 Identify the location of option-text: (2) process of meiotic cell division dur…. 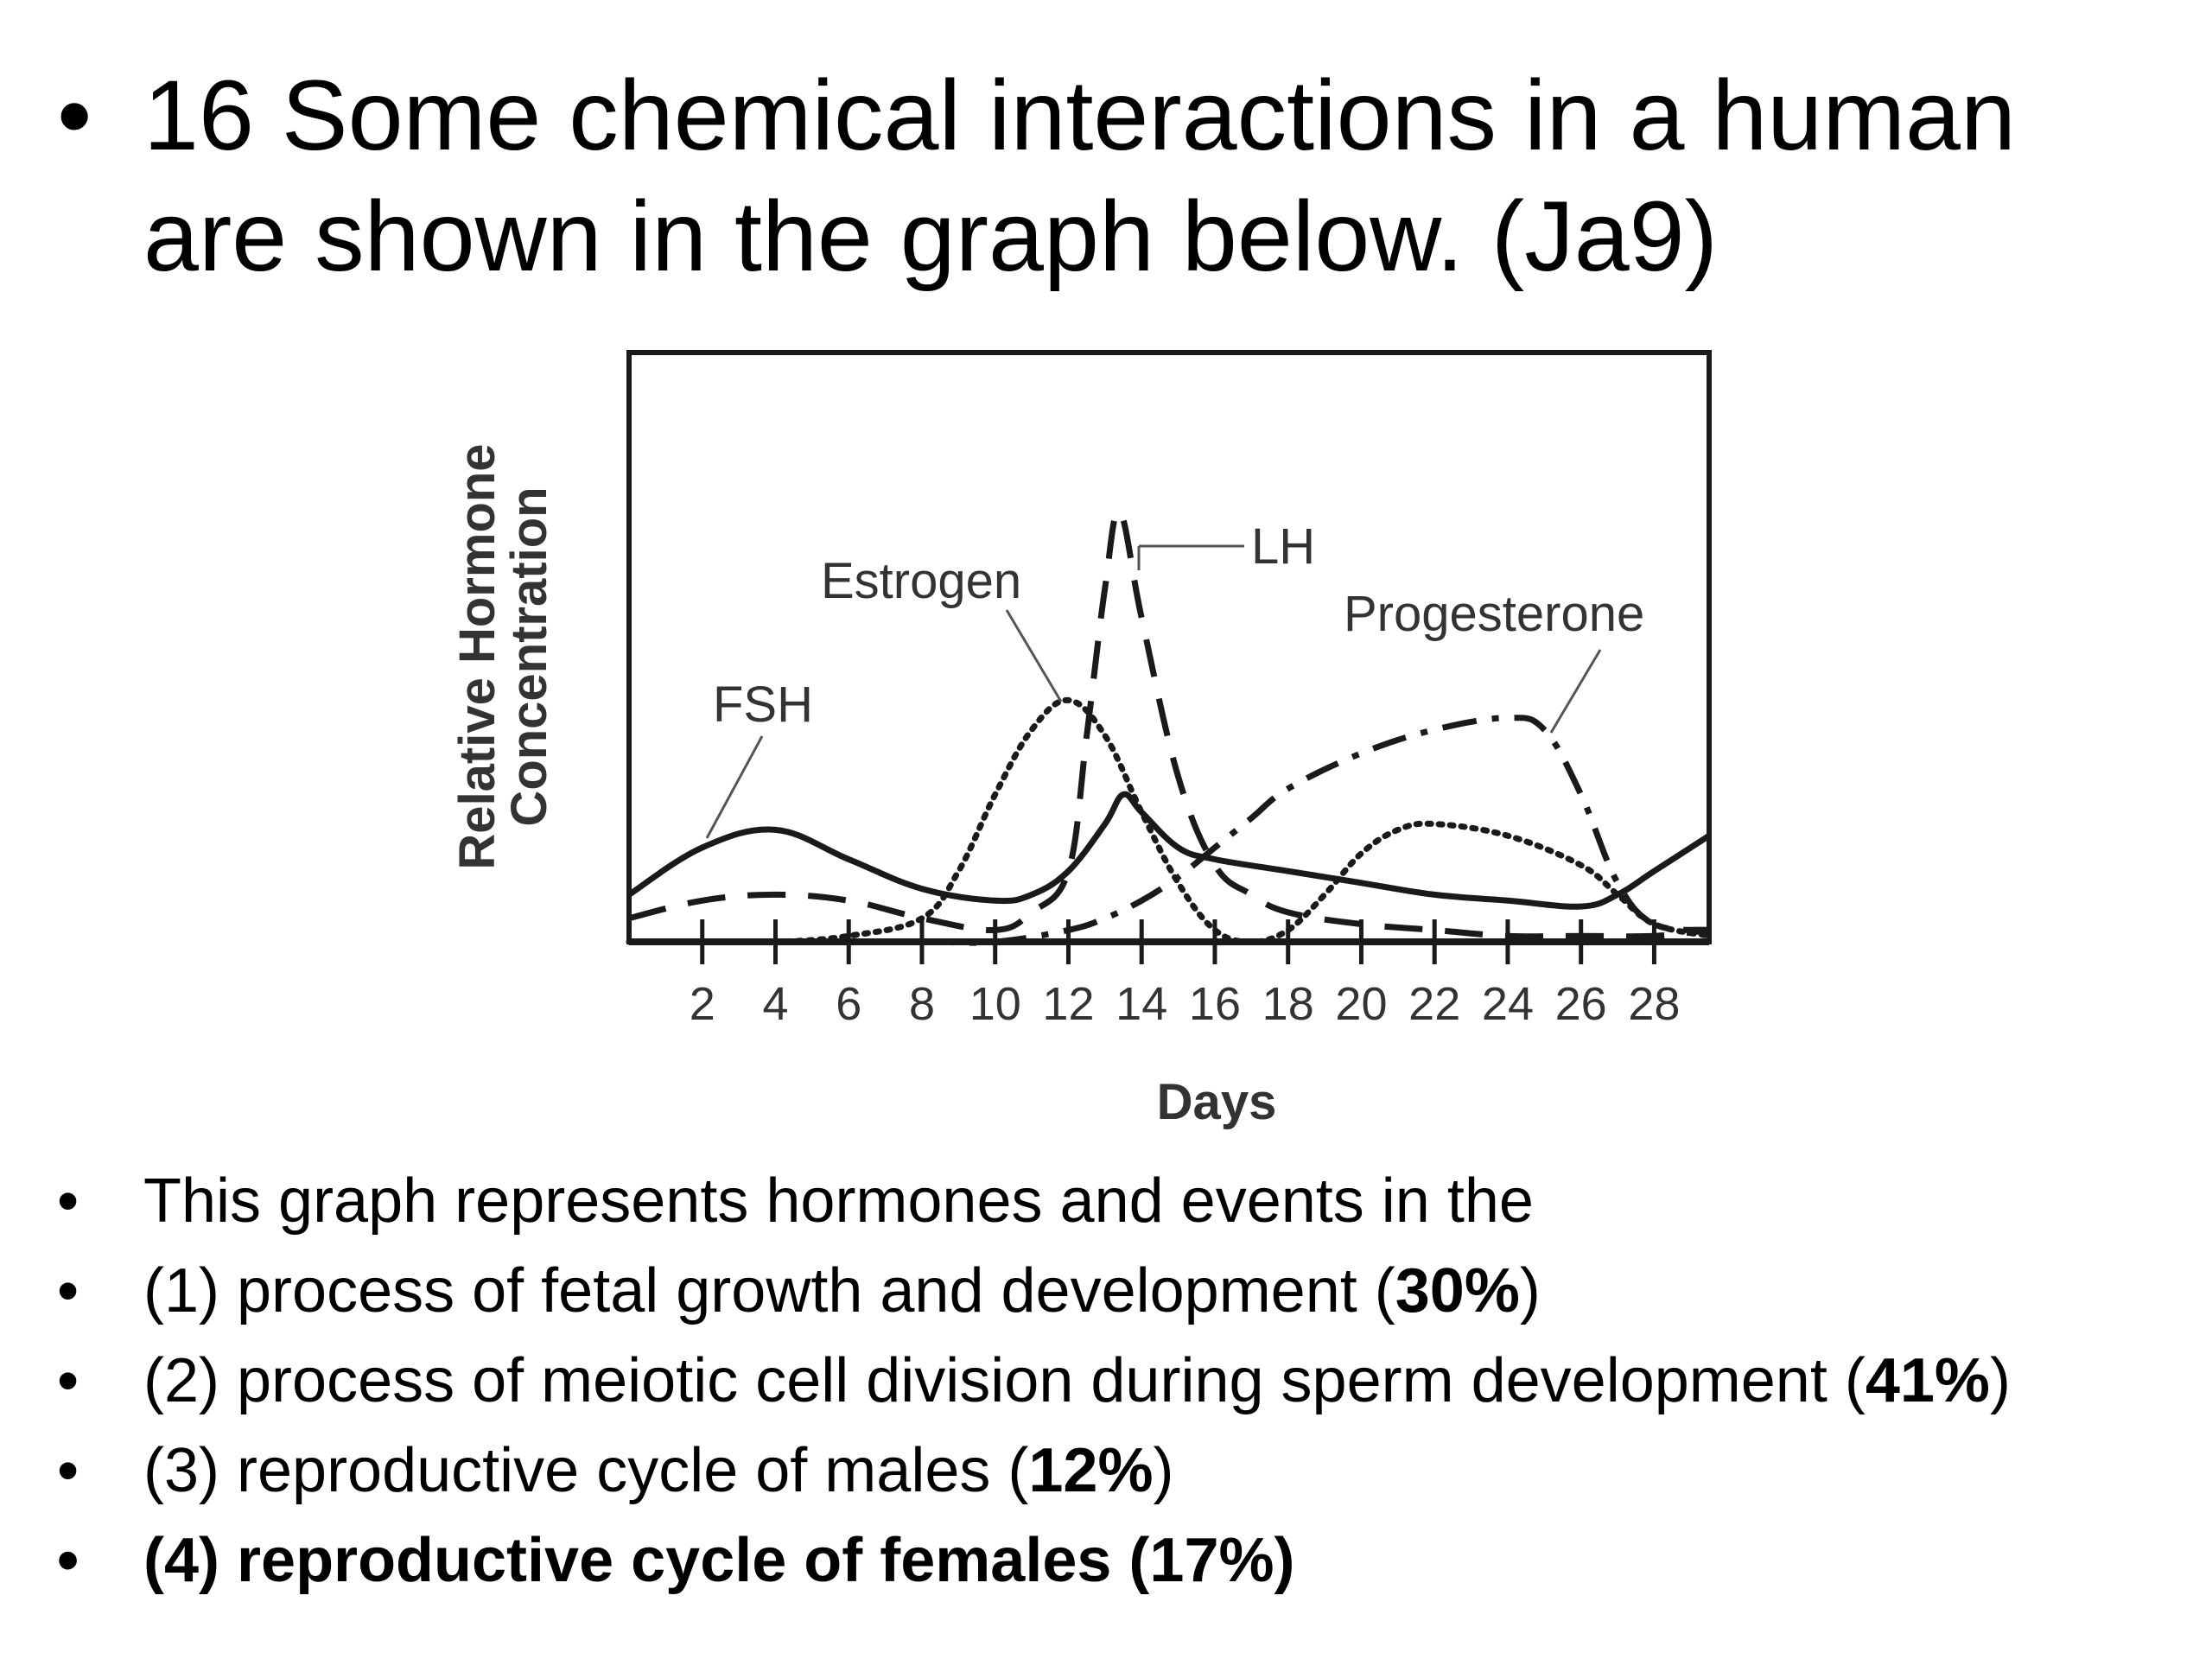
(1004, 1380).